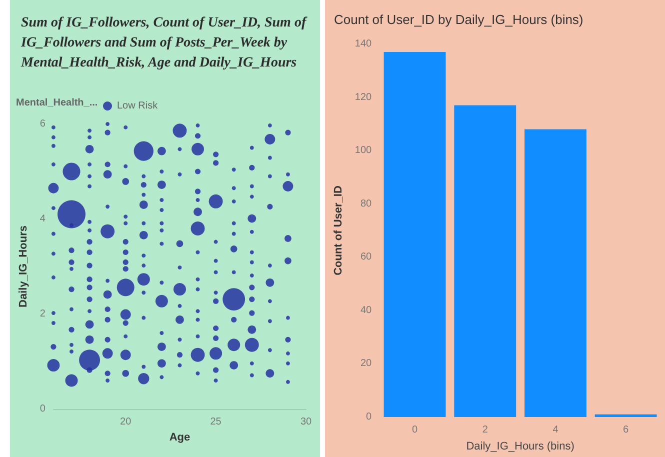 The image size is (665, 457). Describe the element at coordinates (366, 364) in the screenshot. I see `y-tick-label: 20` at that location.